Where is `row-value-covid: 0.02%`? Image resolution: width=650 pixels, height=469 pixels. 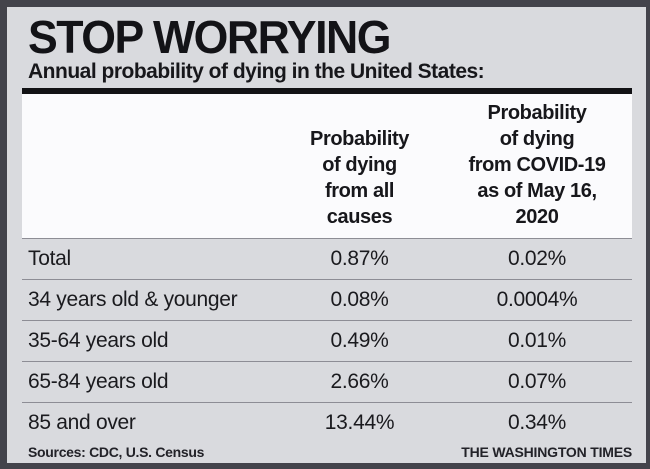 row-value-covid: 0.02% is located at coordinates (537, 258).